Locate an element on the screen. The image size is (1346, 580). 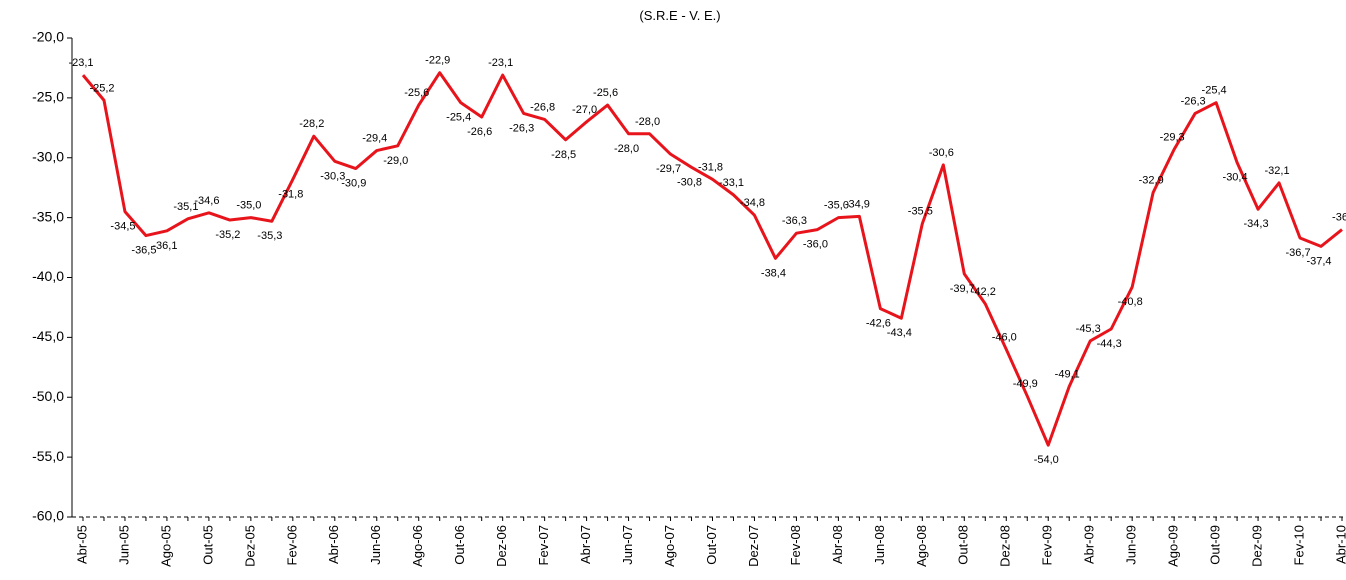
x-tick-label: Jun-07 is located at coordinates (627, 545).